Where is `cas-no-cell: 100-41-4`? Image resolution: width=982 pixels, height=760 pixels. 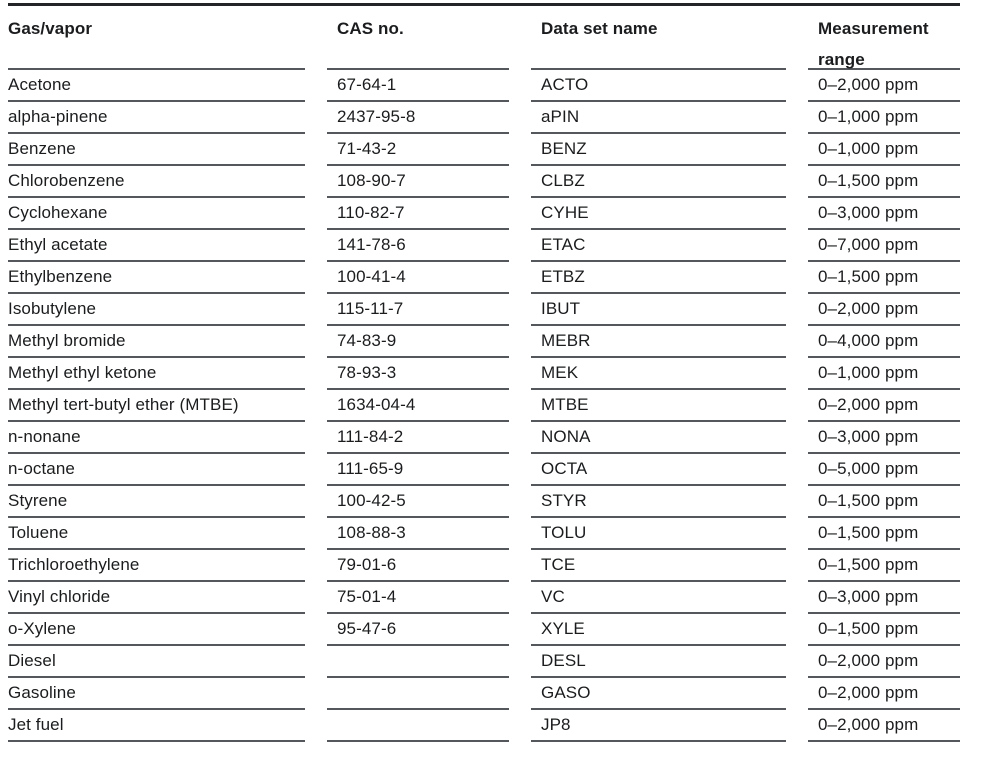
cas-no-cell: 100-41-4 is located at coordinates (418, 278).